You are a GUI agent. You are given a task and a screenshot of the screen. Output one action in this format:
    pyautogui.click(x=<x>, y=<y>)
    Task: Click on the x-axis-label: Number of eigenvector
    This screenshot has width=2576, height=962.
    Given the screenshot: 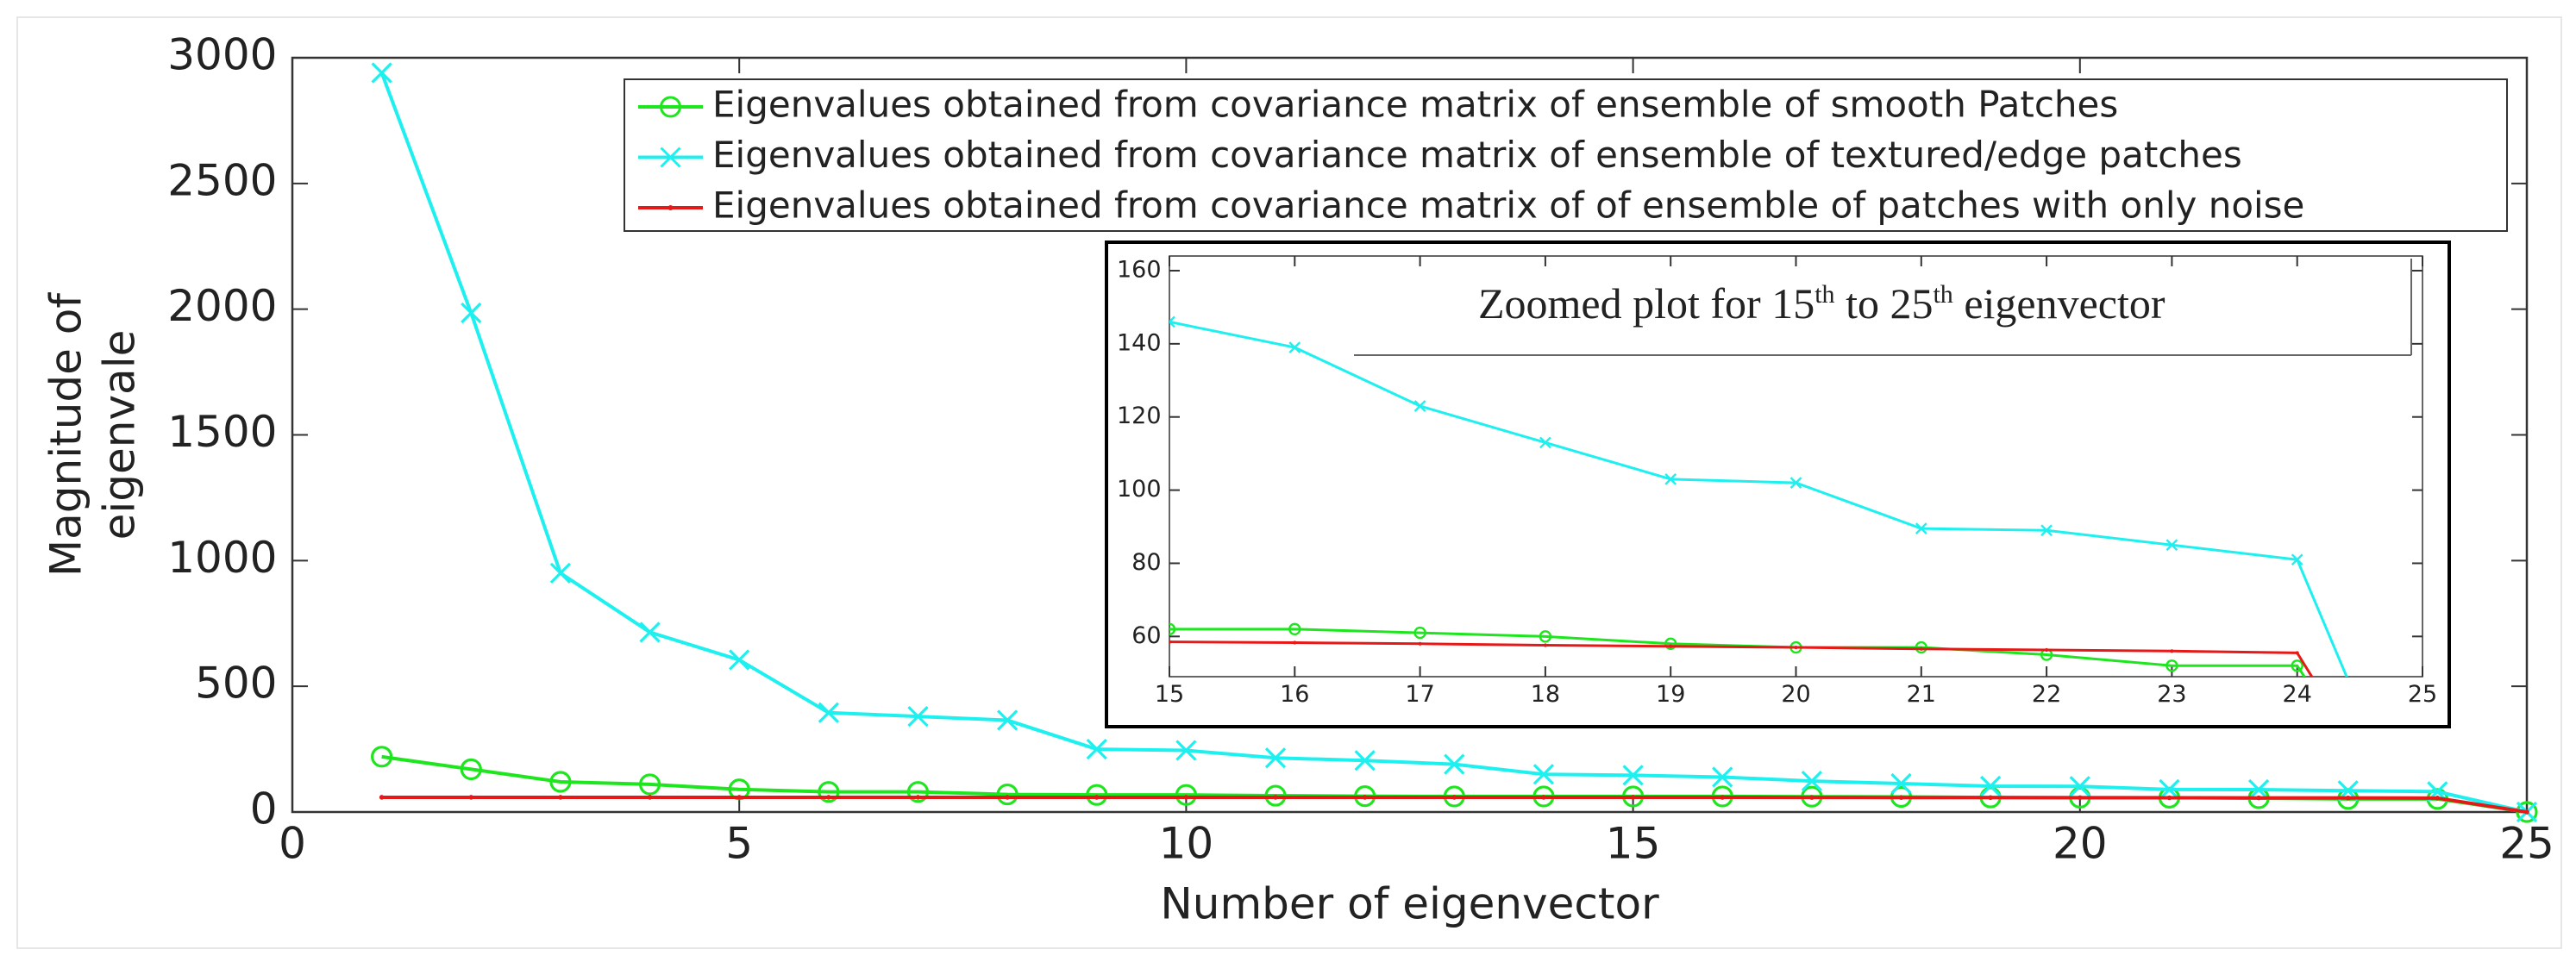 What is the action you would take?
    pyautogui.click(x=1409, y=904)
    